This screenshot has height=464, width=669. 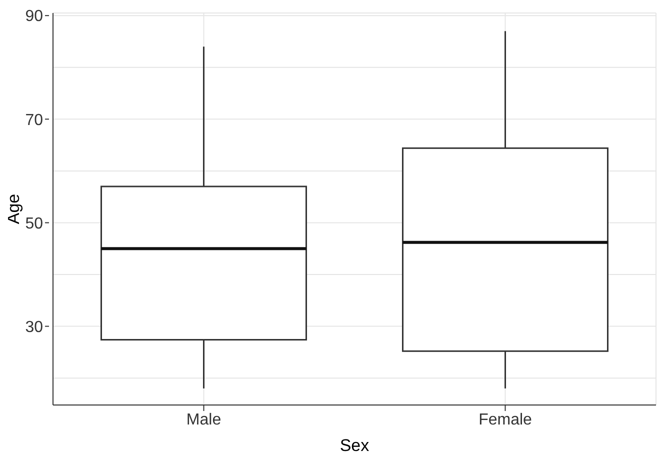 What do you see at coordinates (34, 223) in the screenshot?
I see `y-tick-label: 50` at bounding box center [34, 223].